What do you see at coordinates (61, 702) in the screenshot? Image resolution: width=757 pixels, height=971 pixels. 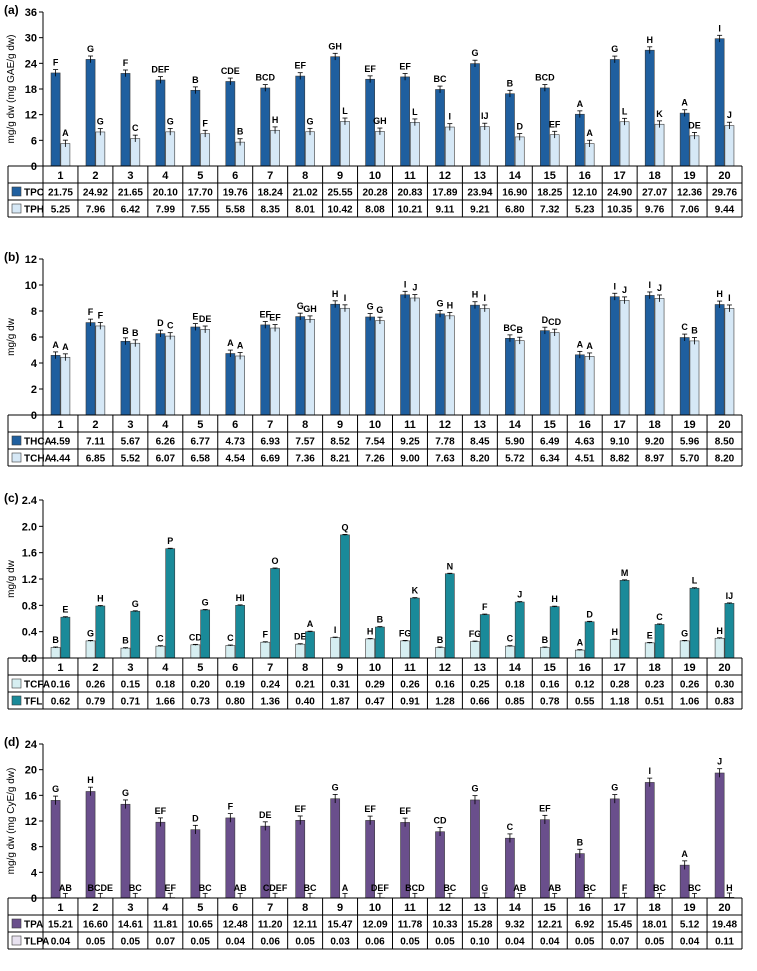 I see `table-value: 0.62` at bounding box center [61, 702].